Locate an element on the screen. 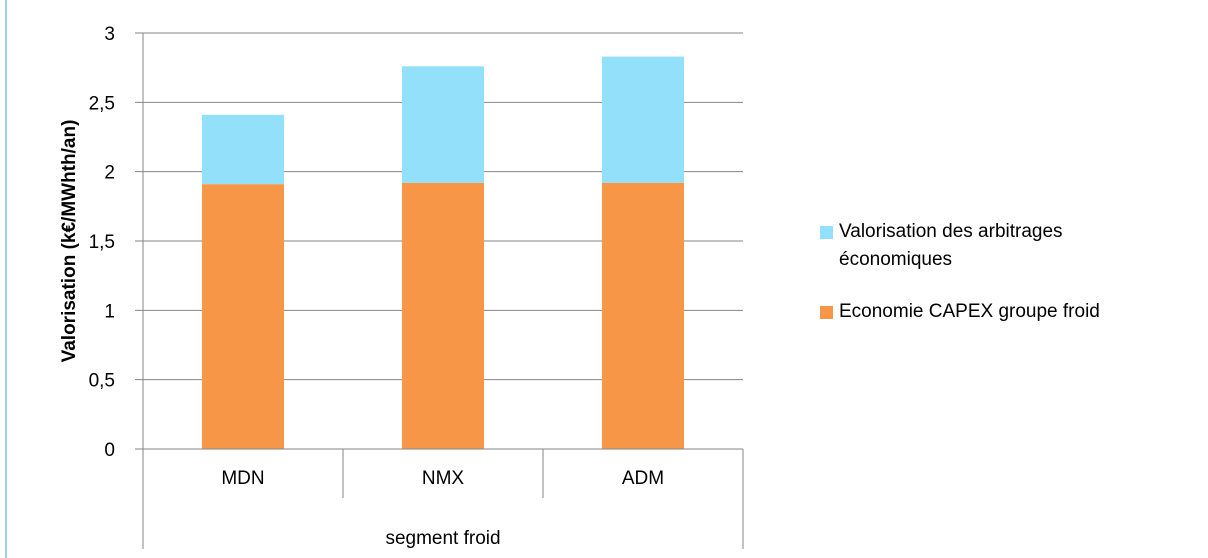 Image resolution: width=1208 pixels, height=558 pixels. y-axis-title: Valorisation (k€/MWhth/an) is located at coordinates (69, 241).